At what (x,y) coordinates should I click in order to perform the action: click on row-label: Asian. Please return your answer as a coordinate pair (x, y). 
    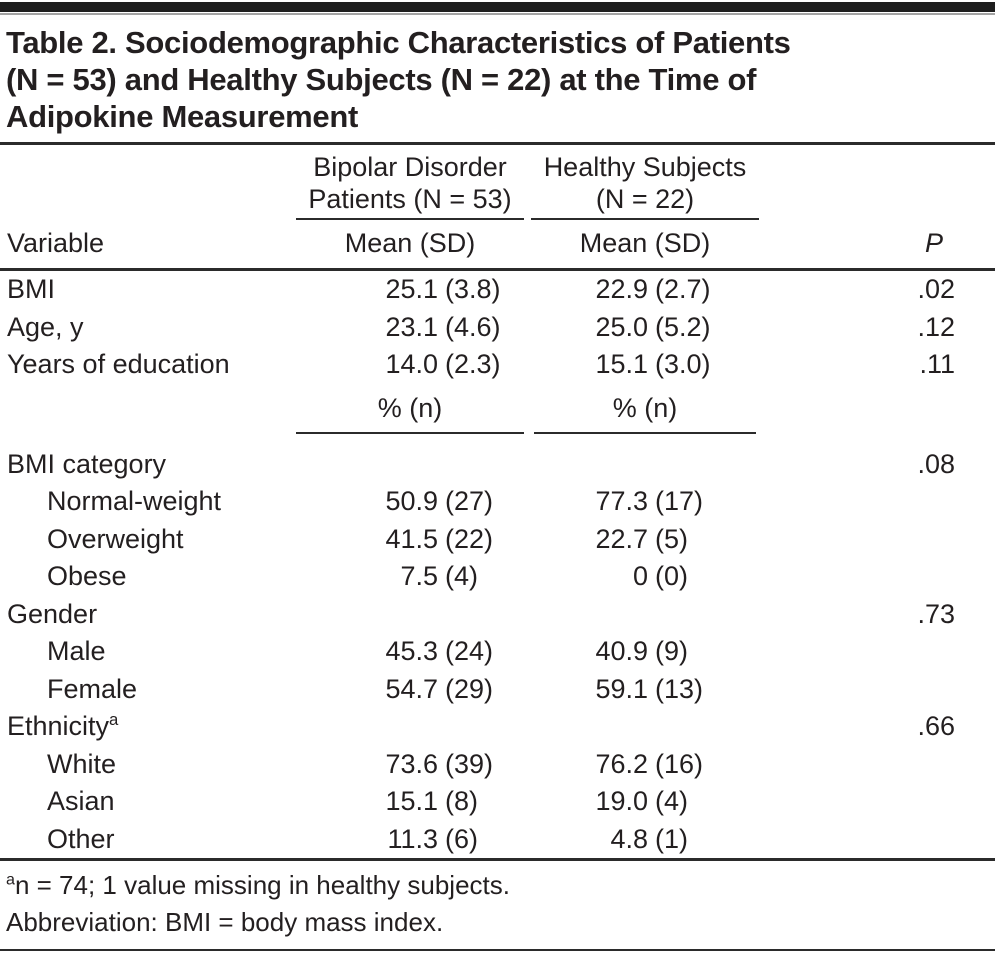
    Looking at the image, I should click on (81, 801).